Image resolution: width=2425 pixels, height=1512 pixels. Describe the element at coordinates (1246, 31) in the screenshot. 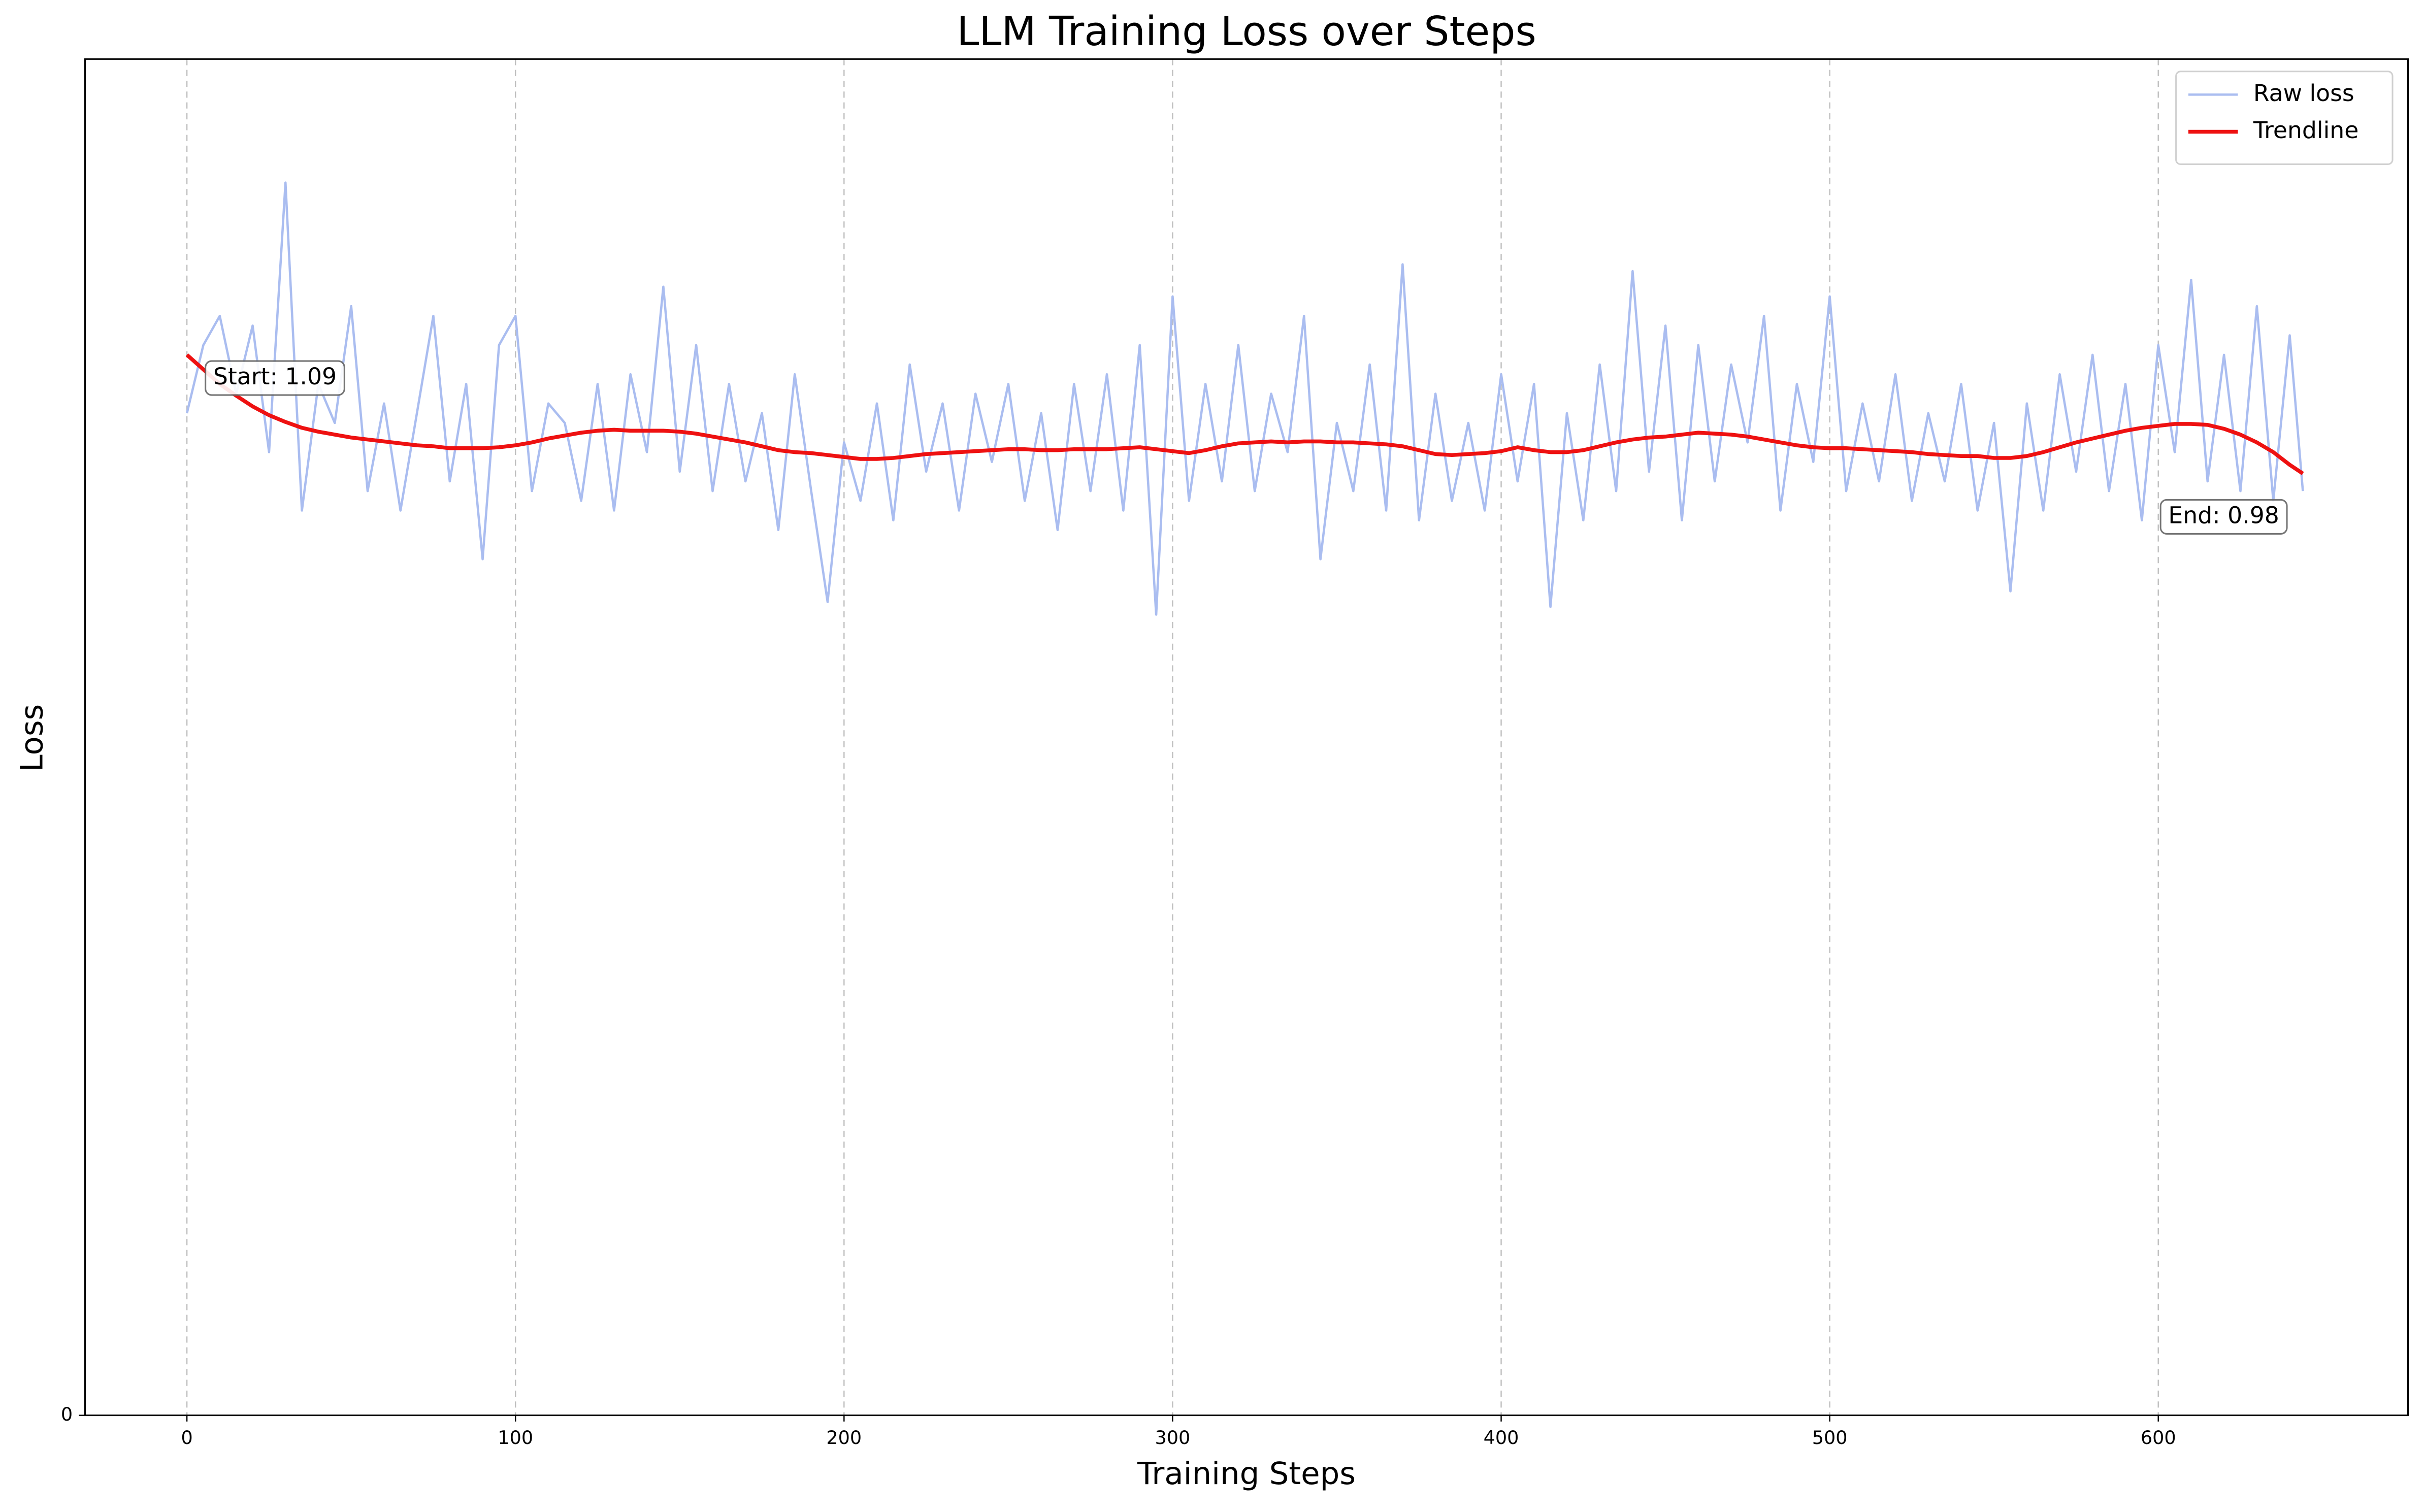

I see `chart-title: LLM Training Loss over Steps` at that location.